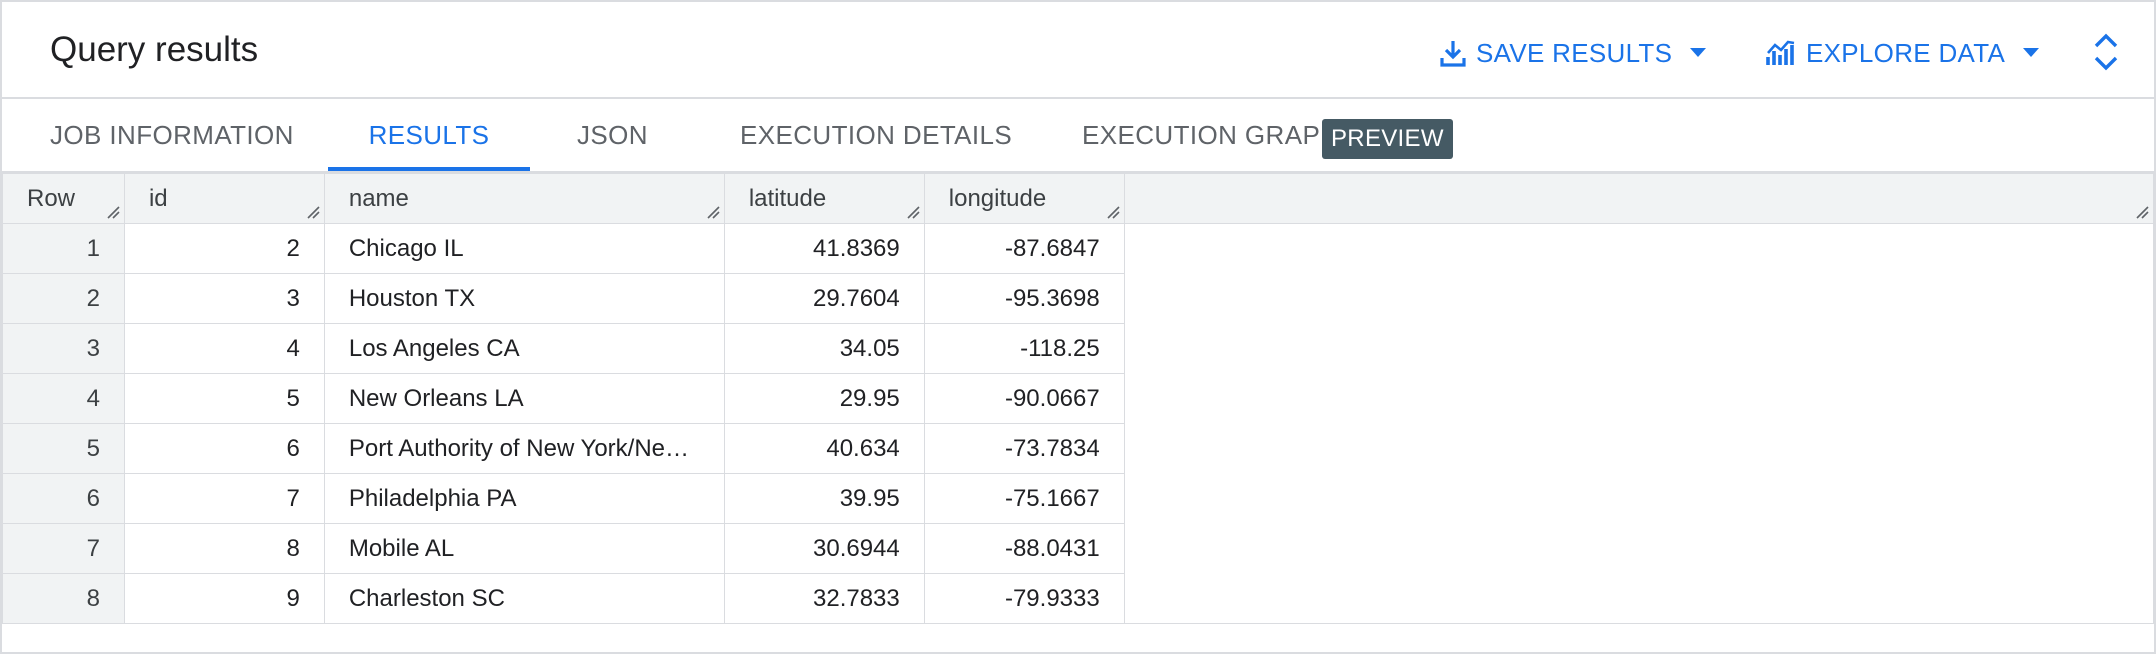 Image resolution: width=2156 pixels, height=654 pixels. I want to click on longitude-cell: -118.25, so click(1024, 348).